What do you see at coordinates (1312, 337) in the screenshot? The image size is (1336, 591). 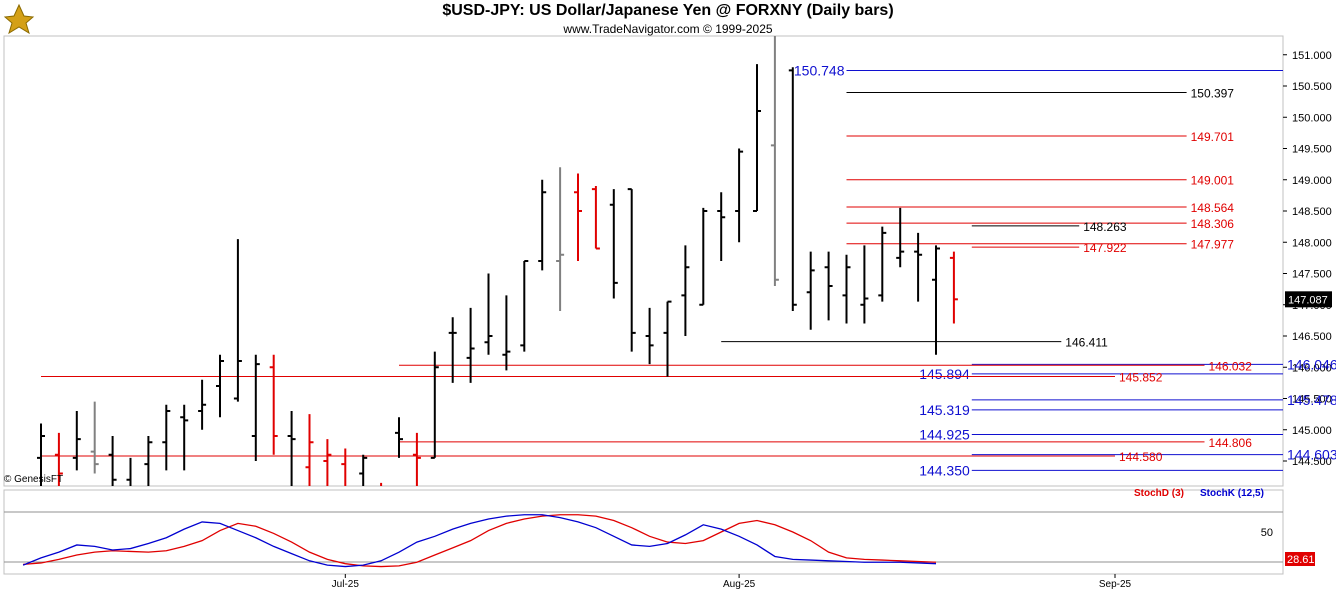 I see `y-tick-label: 146.500` at bounding box center [1312, 337].